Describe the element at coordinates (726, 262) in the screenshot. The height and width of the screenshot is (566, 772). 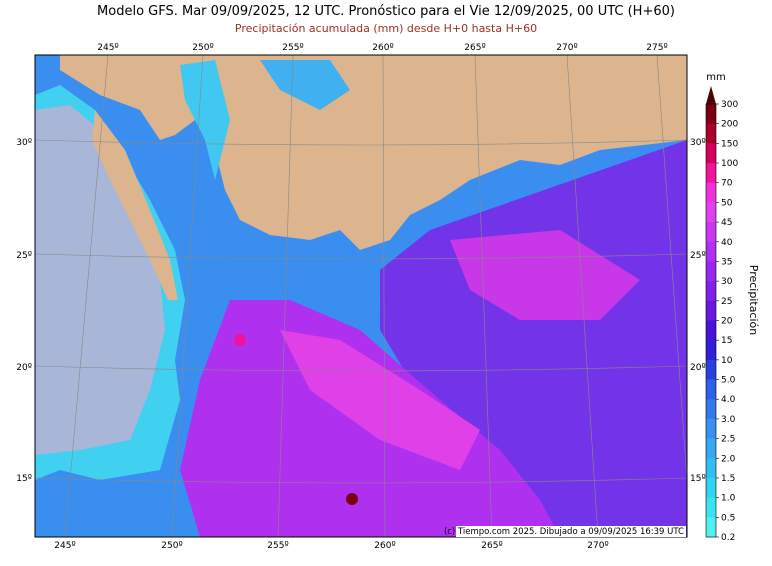
I see `colorbar-label: 35` at that location.